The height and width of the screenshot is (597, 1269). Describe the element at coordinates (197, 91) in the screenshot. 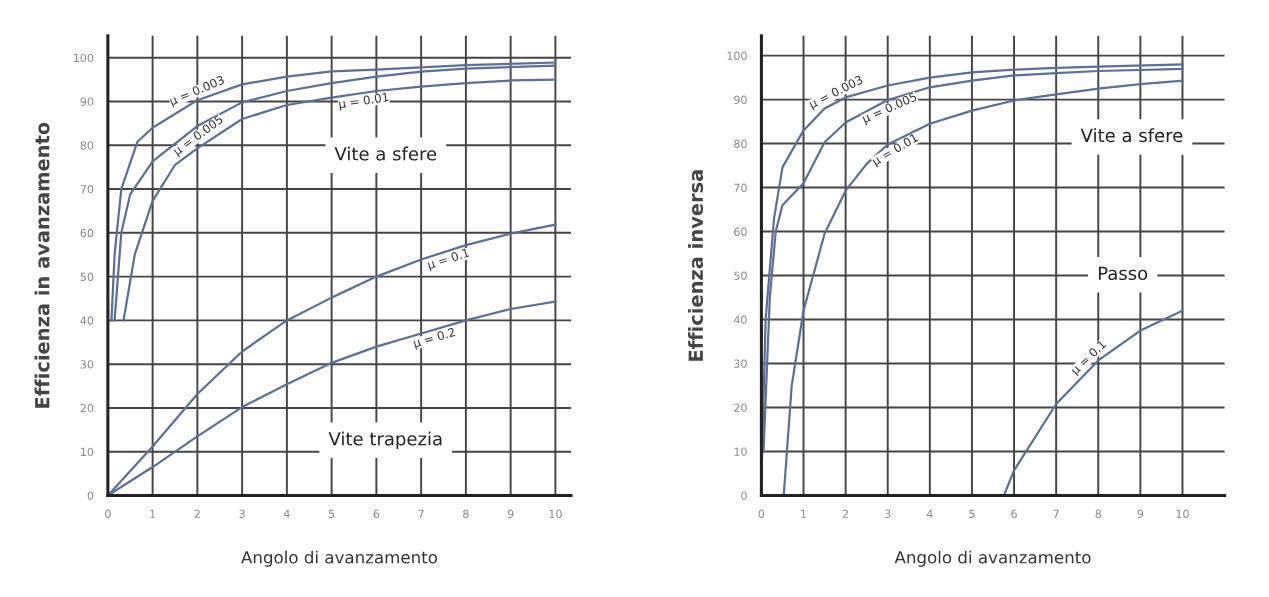

I see `text: μ = 0.003` at that location.